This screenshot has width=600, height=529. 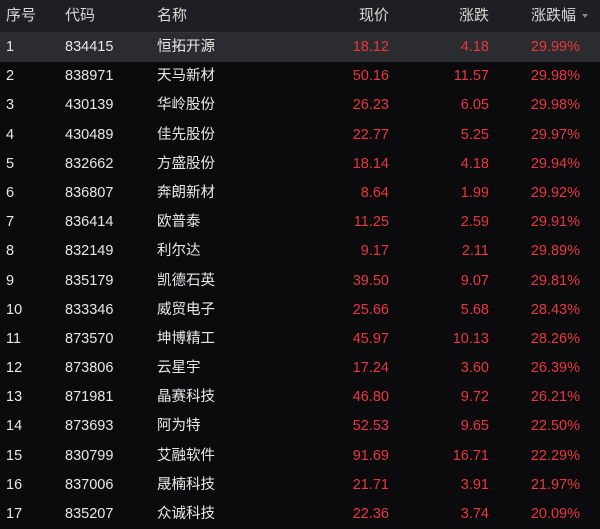 I want to click on current-price: 18.14, so click(x=370, y=163).